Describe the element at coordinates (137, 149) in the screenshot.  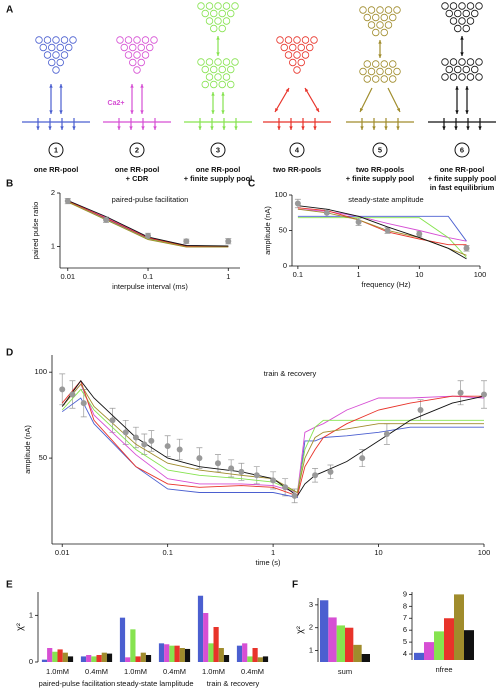
I see `model-number: 2` at that location.